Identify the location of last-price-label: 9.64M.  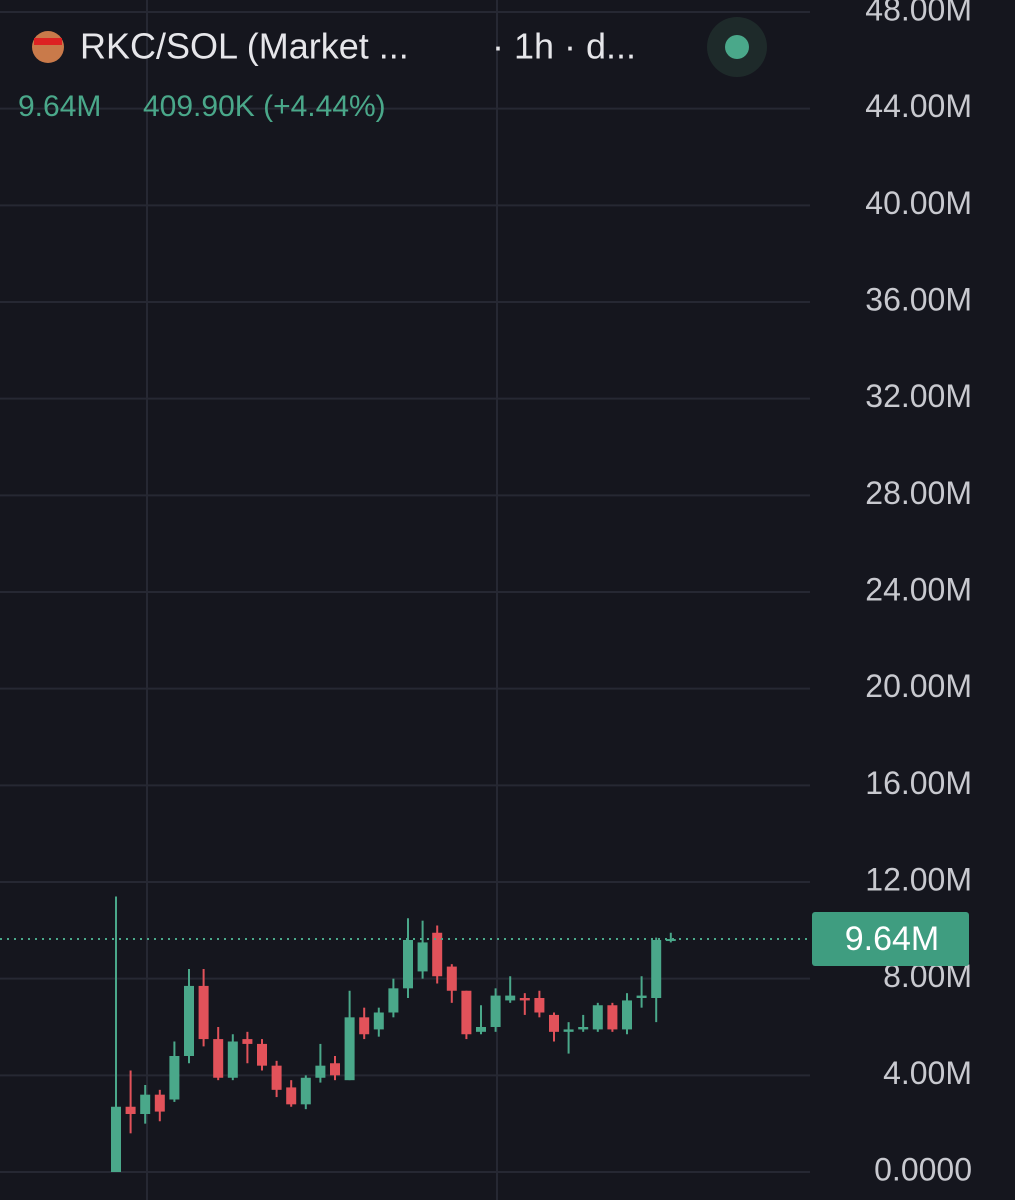
(892, 939).